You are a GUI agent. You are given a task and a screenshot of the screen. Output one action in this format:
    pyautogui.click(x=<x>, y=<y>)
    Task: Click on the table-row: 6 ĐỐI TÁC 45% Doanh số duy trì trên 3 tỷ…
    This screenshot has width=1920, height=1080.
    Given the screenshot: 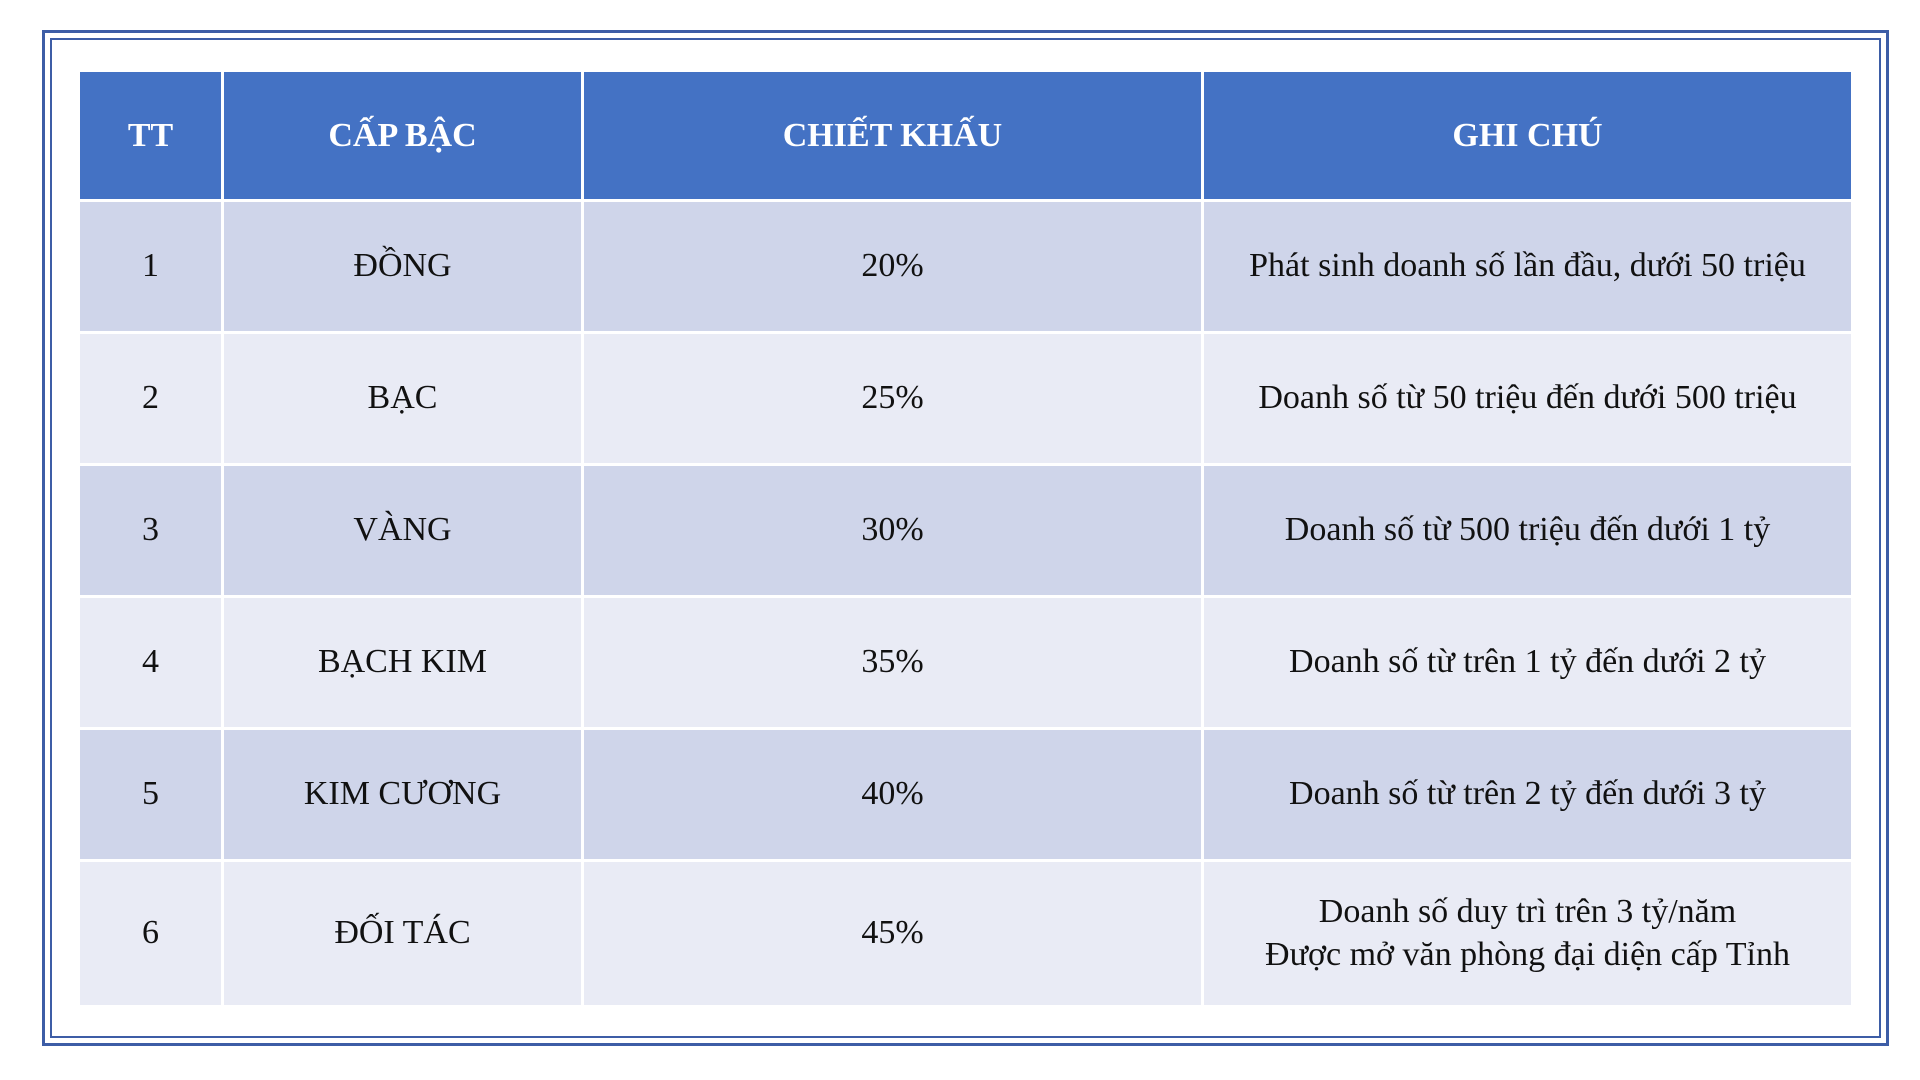 What is the action you would take?
    pyautogui.click(x=965, y=933)
    